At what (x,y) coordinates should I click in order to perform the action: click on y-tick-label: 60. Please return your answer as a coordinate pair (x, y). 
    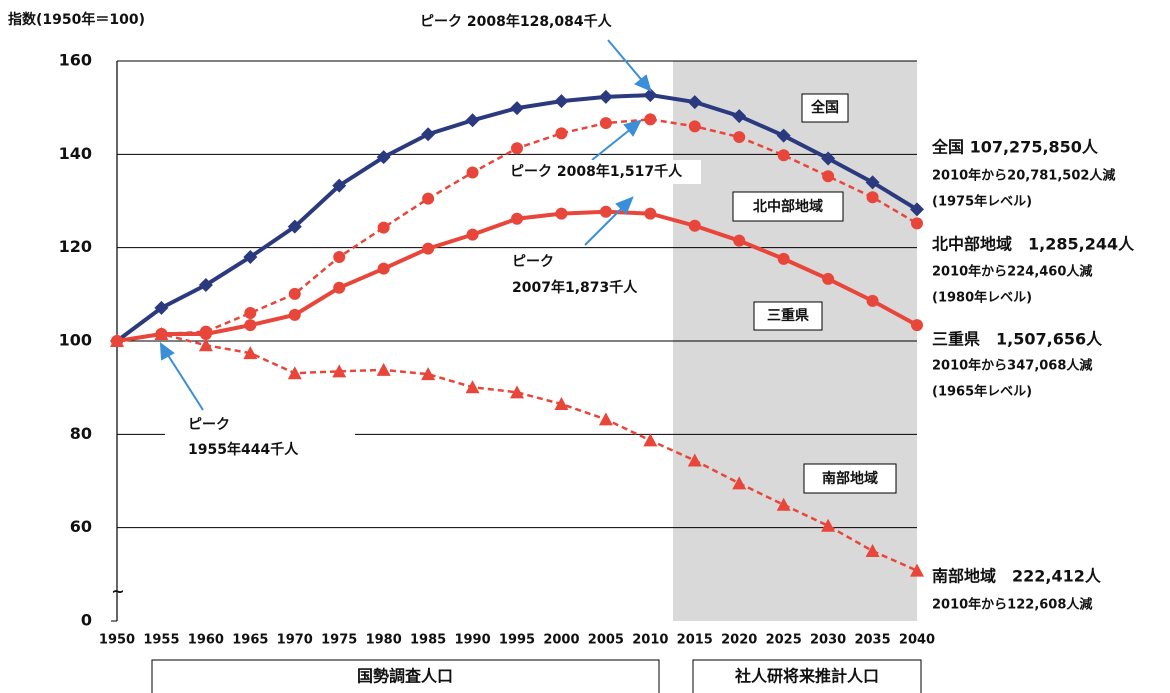
    Looking at the image, I should click on (81, 526).